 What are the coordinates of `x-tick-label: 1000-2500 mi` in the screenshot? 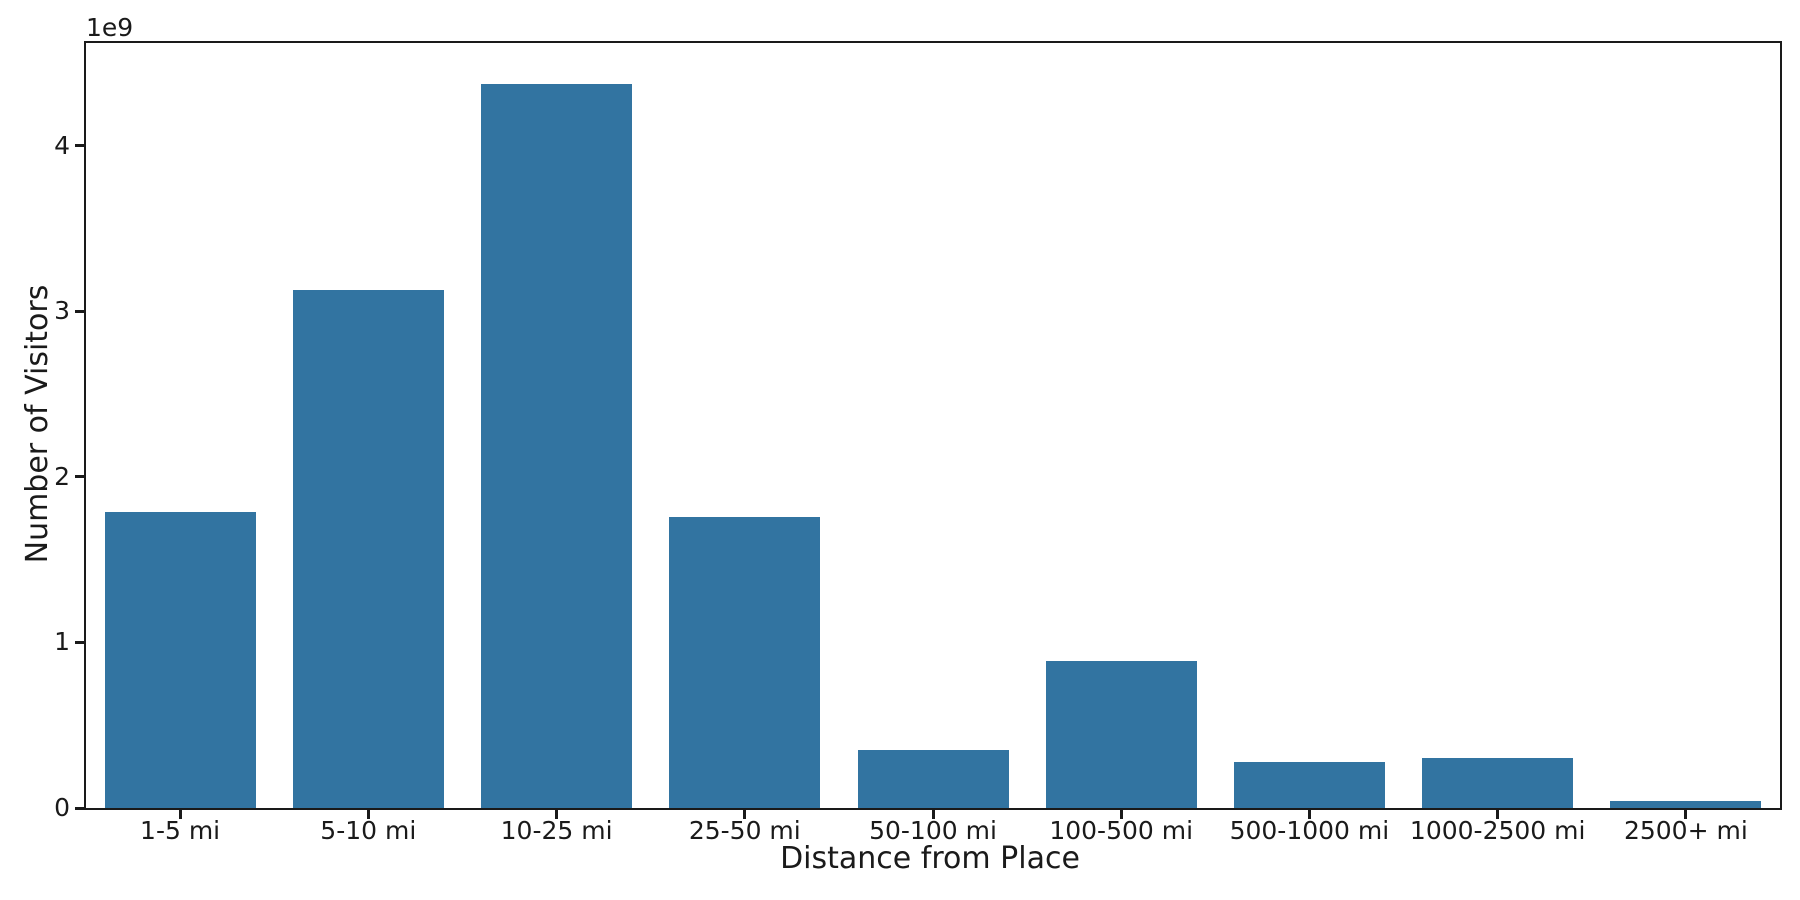 It's located at (1497, 830).